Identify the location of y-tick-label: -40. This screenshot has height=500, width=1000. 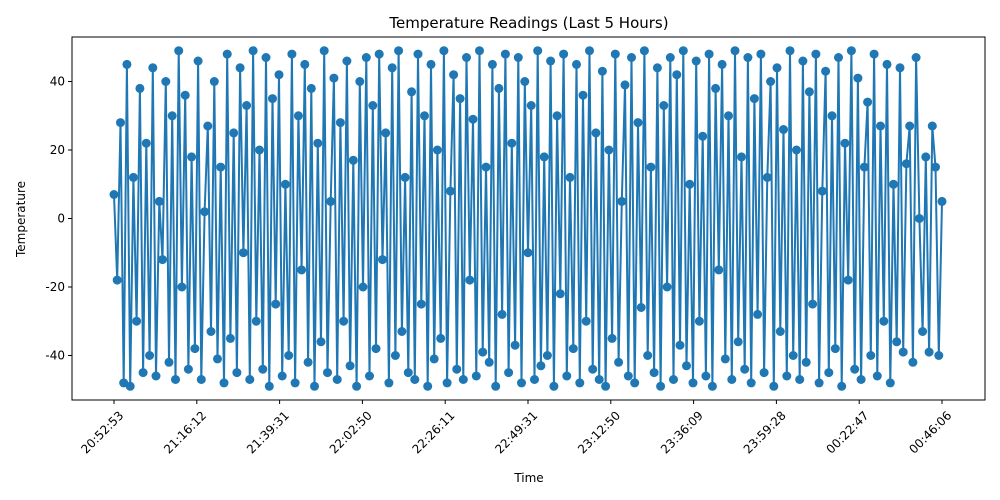
(55, 355).